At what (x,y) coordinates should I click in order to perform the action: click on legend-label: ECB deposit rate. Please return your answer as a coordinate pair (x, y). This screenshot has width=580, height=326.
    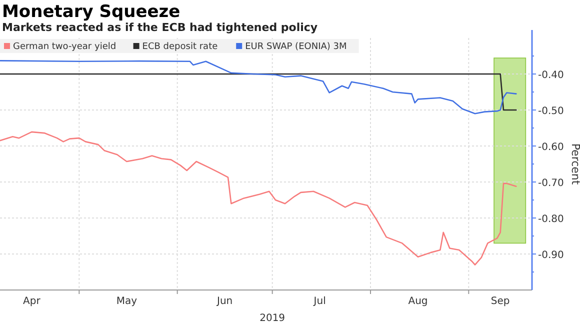
    Looking at the image, I should click on (180, 47).